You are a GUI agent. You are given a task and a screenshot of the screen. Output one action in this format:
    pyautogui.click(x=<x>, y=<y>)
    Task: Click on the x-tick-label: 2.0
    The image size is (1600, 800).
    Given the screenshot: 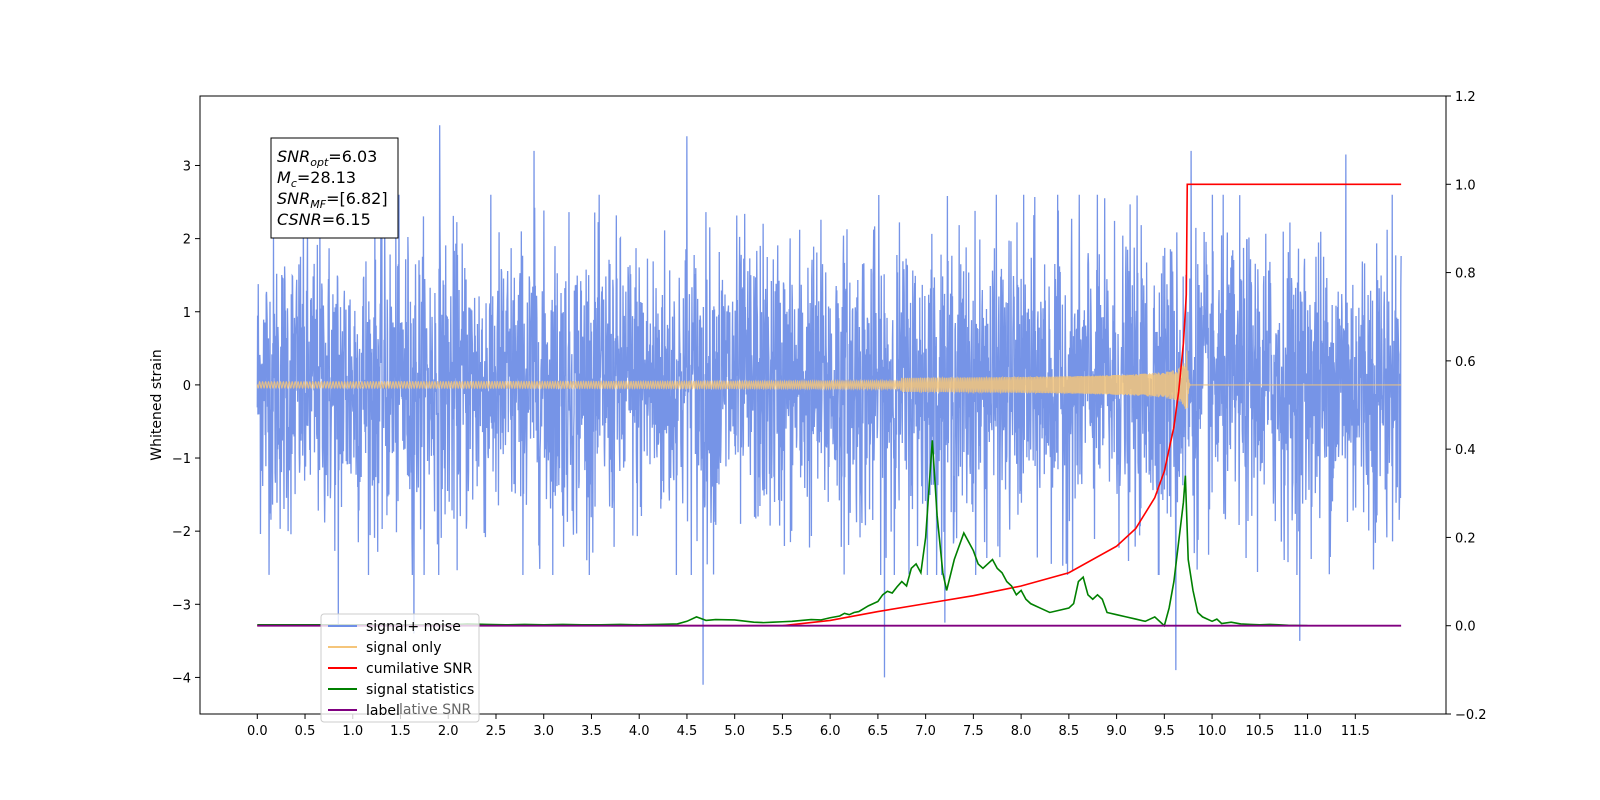 What is the action you would take?
    pyautogui.click(x=448, y=731)
    